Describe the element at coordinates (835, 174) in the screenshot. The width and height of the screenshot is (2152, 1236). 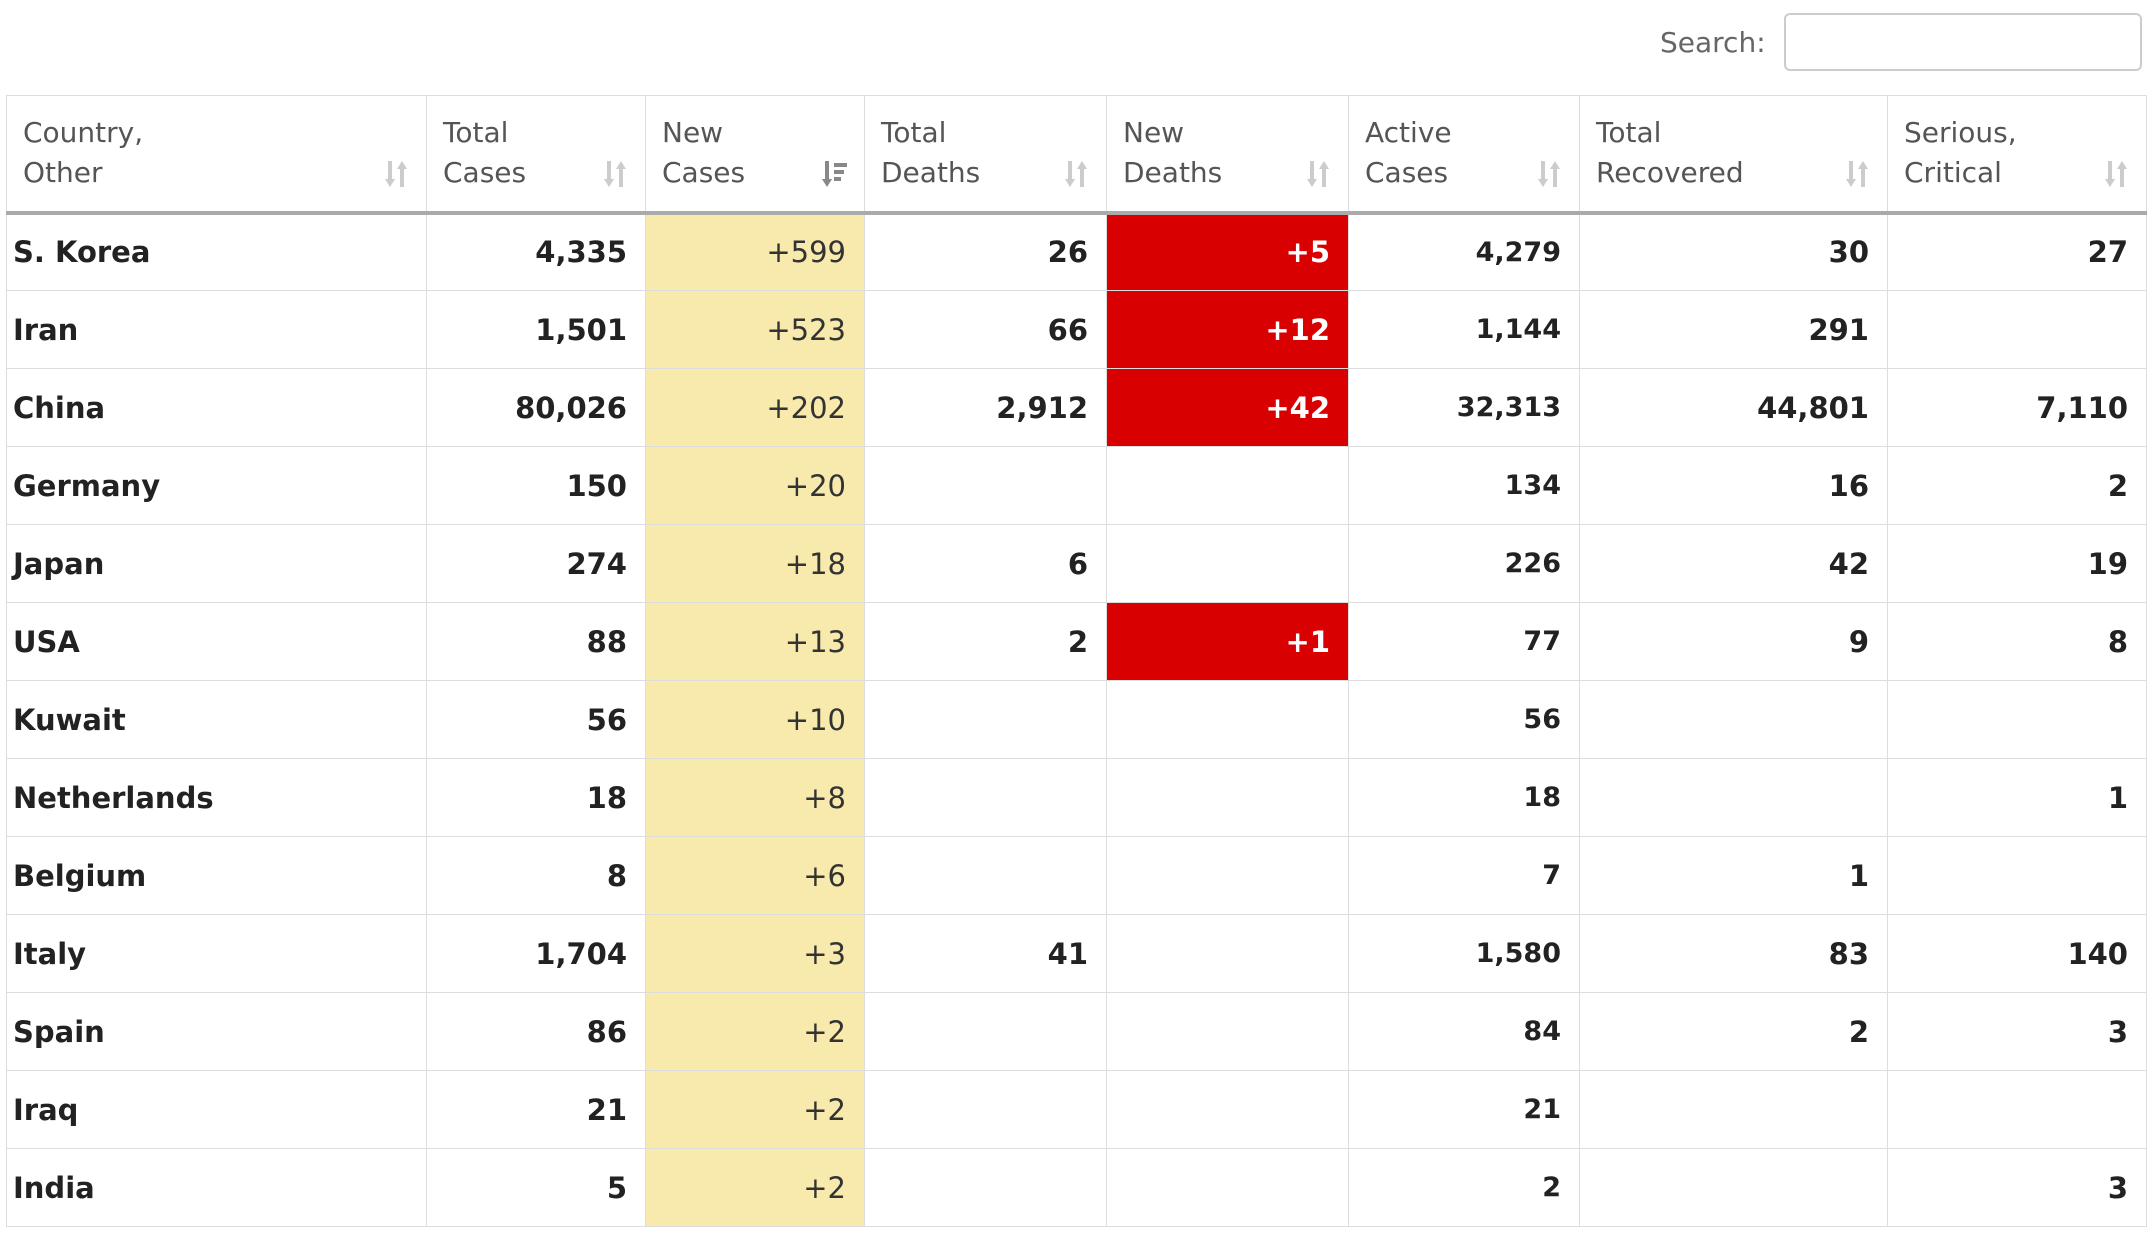
I see `sort-desc-icon` at that location.